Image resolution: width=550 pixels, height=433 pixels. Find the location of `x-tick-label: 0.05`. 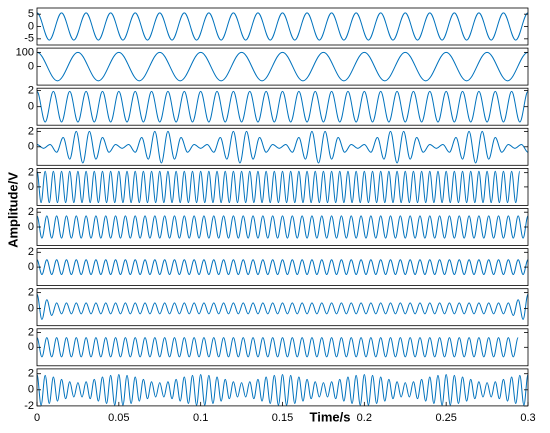

x-tick-label: 0.05 is located at coordinates (118, 418).